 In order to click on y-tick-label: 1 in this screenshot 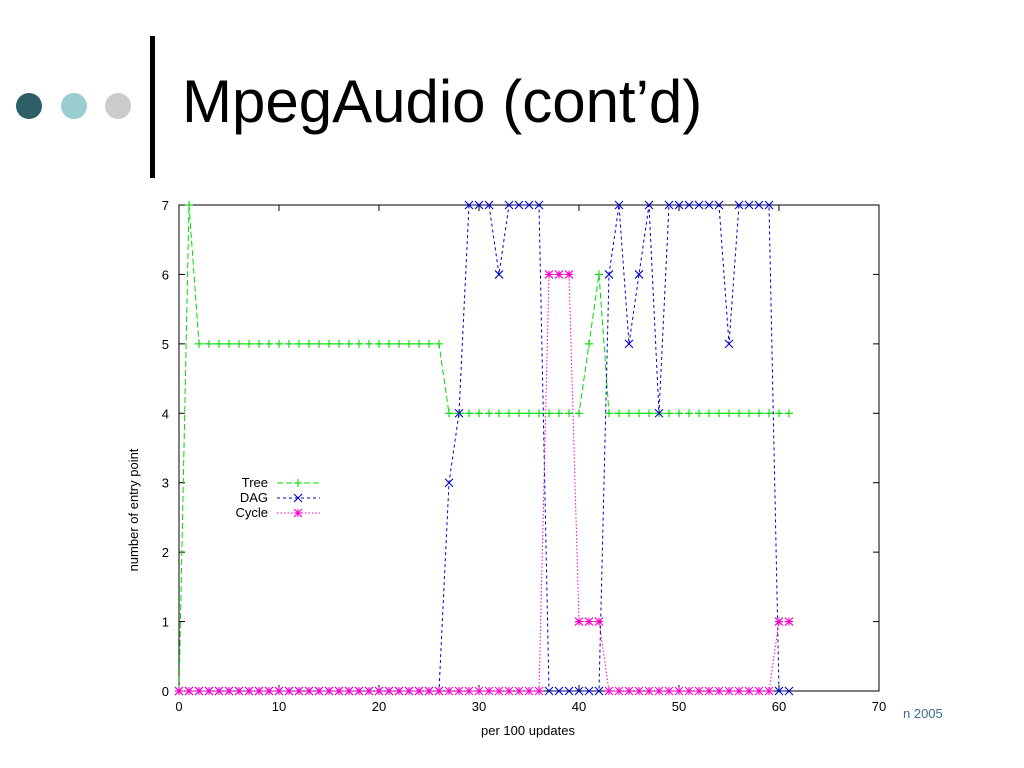, I will do `click(165, 622)`.